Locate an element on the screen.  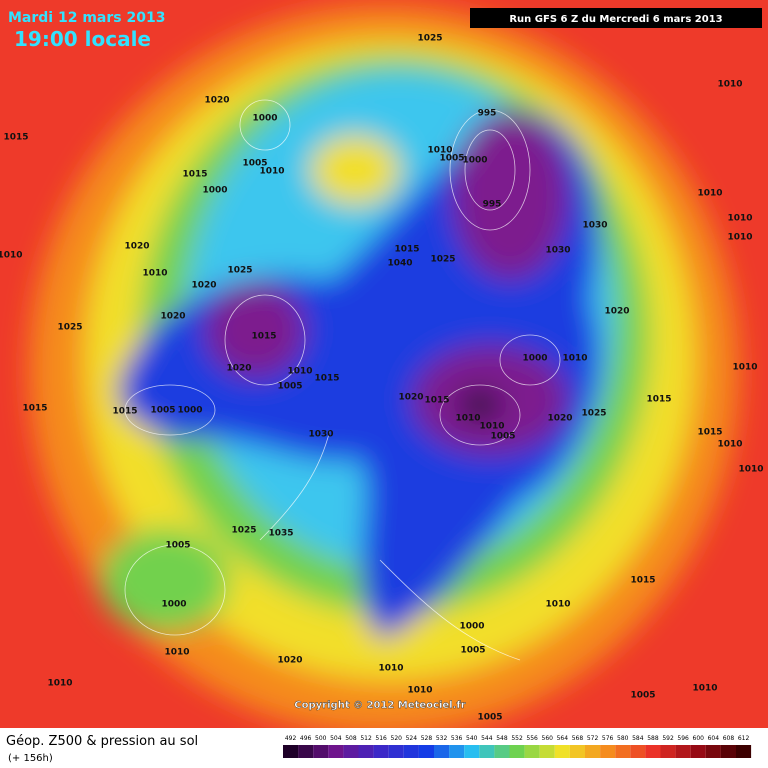
colorbar-label: 552 is located at coordinates (517, 738).